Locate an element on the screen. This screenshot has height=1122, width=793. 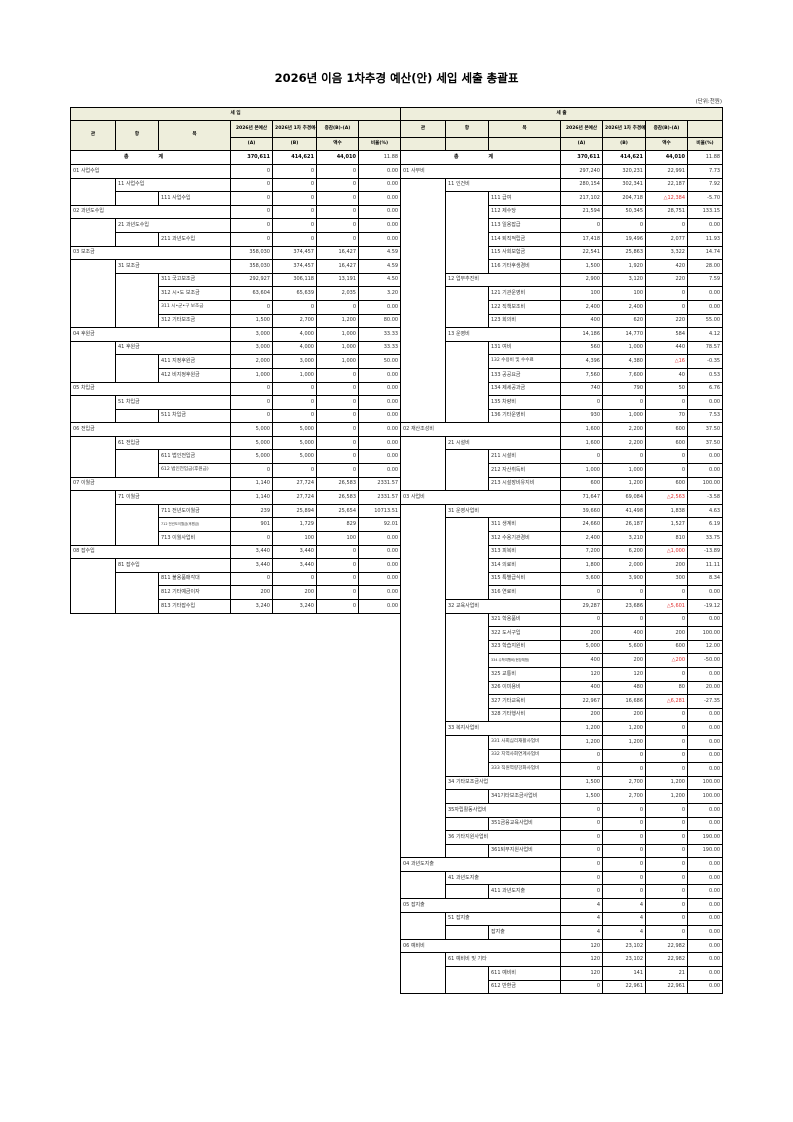
diff-ratio-cell: 6.19 is located at coordinates (705, 525).